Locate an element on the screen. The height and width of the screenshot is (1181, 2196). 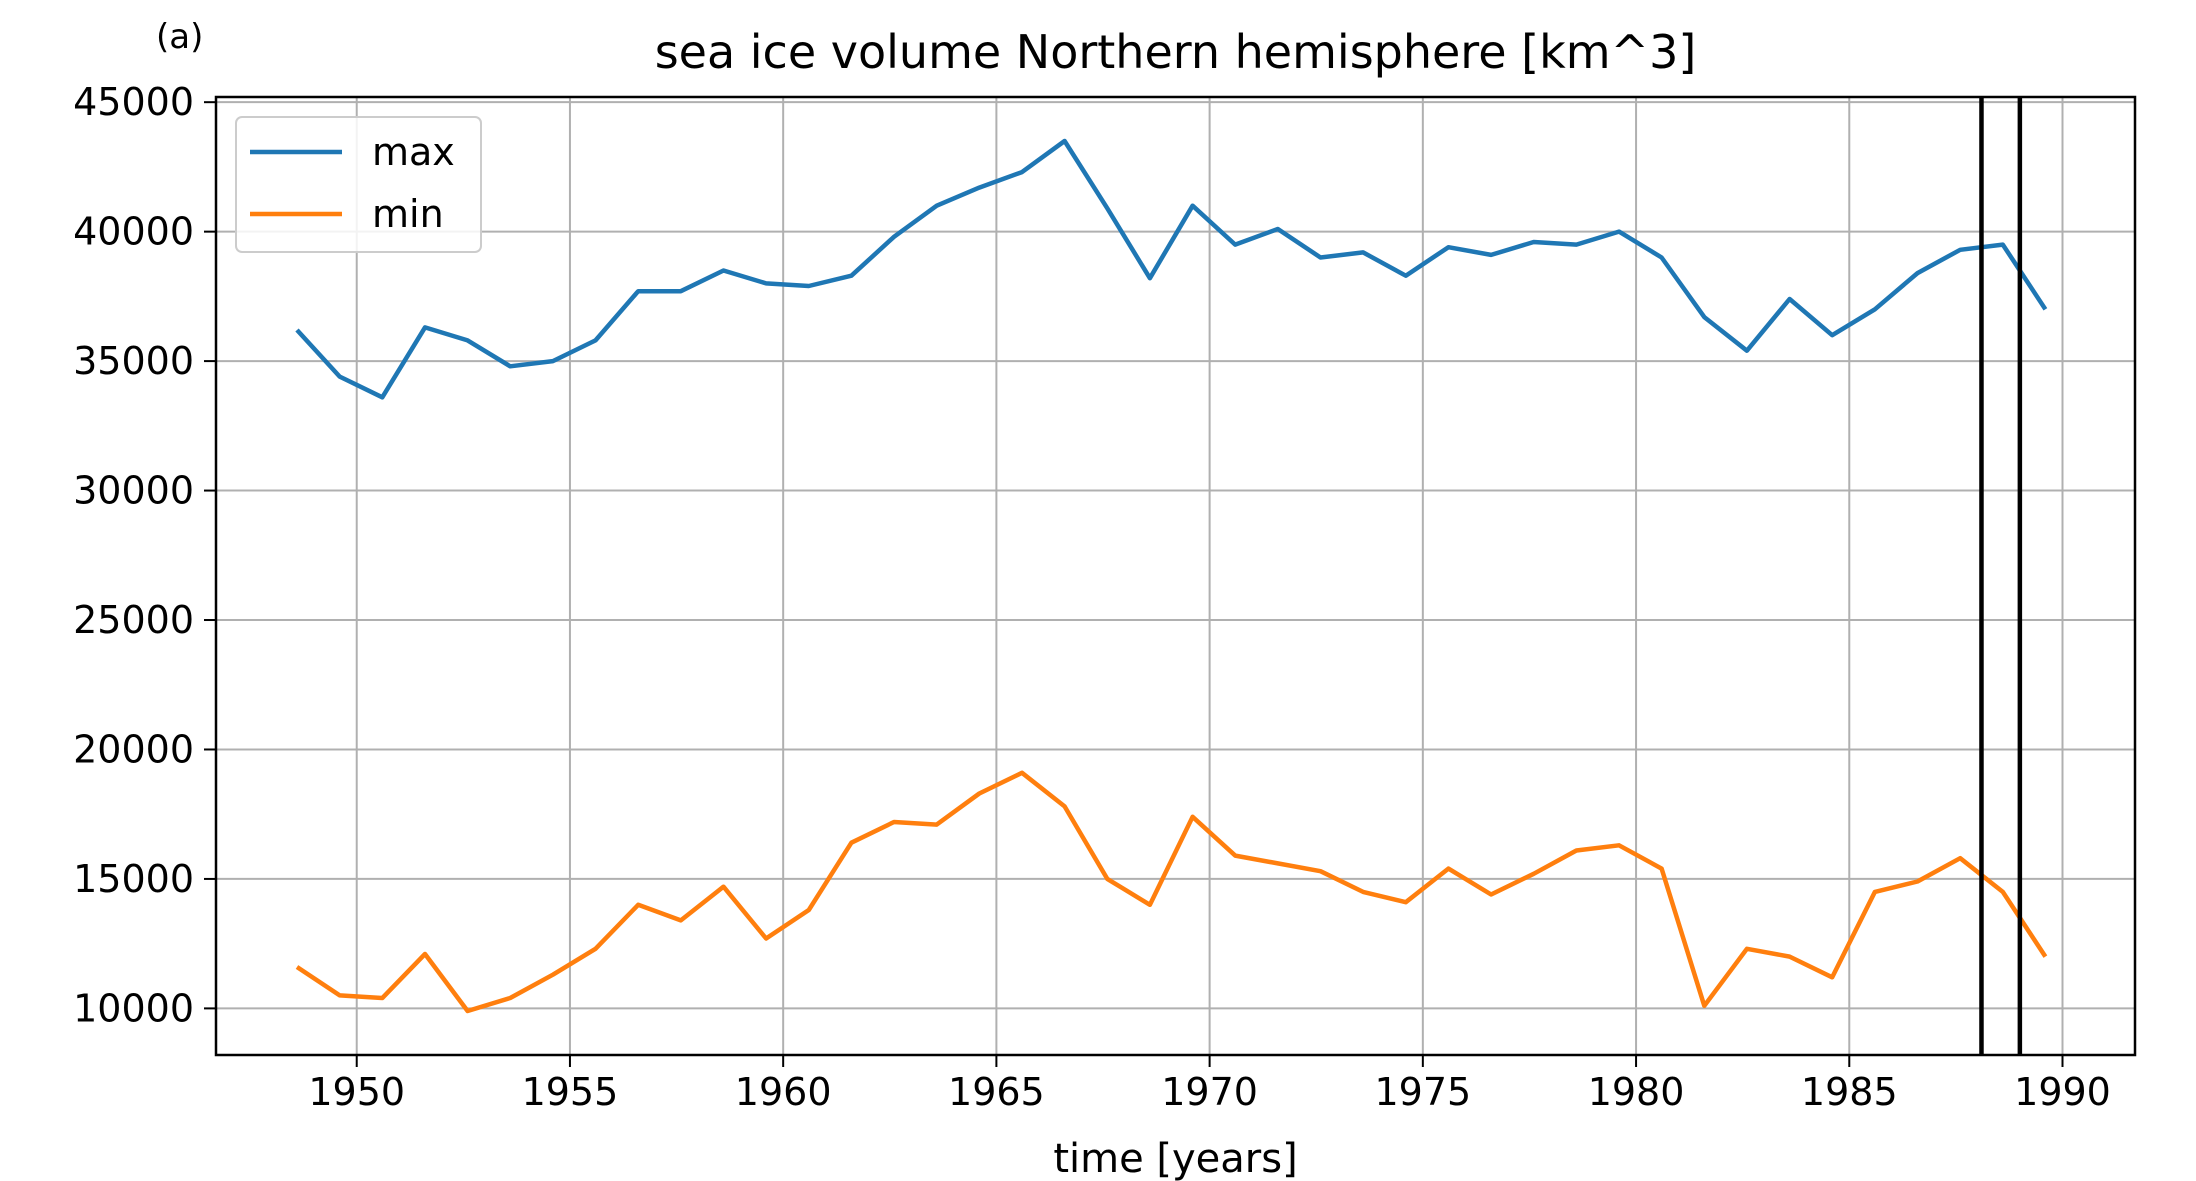
vertical-markers is located at coordinates (2001, 576).